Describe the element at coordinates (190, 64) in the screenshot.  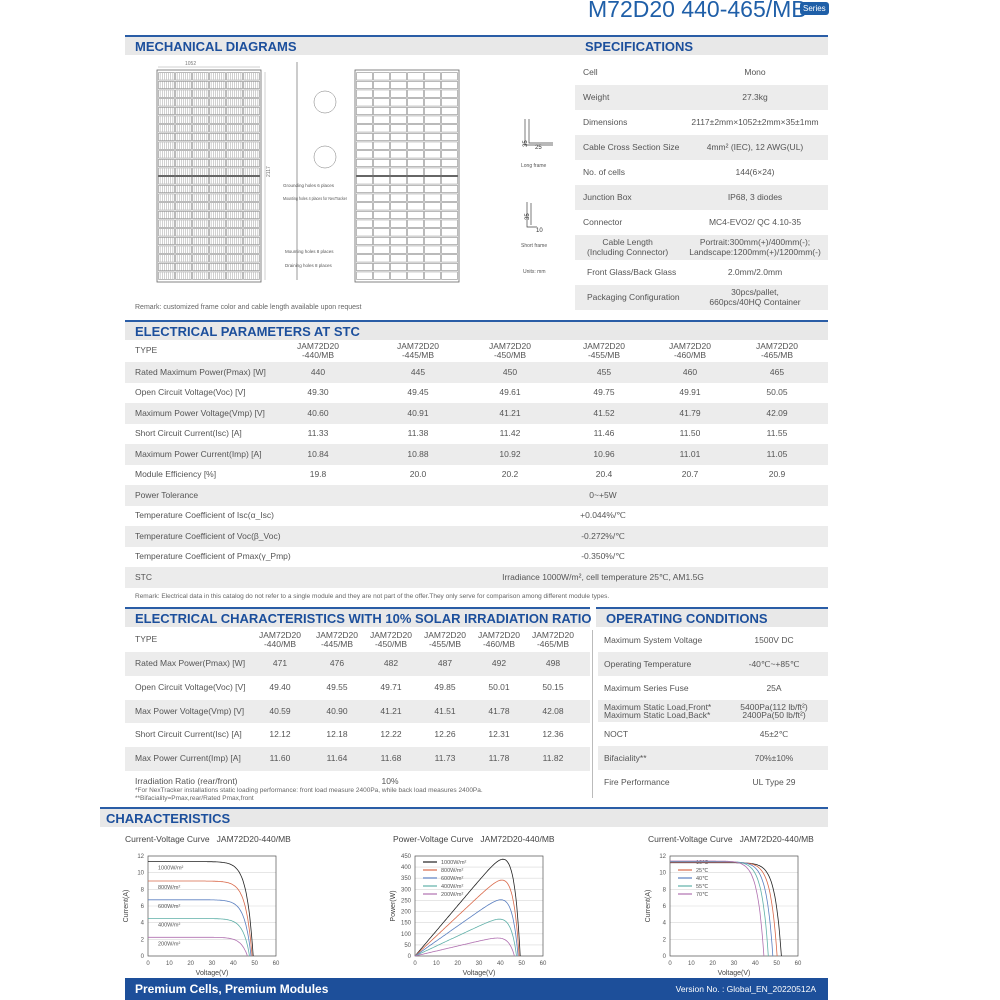
I see `width-dimension: 1052` at that location.